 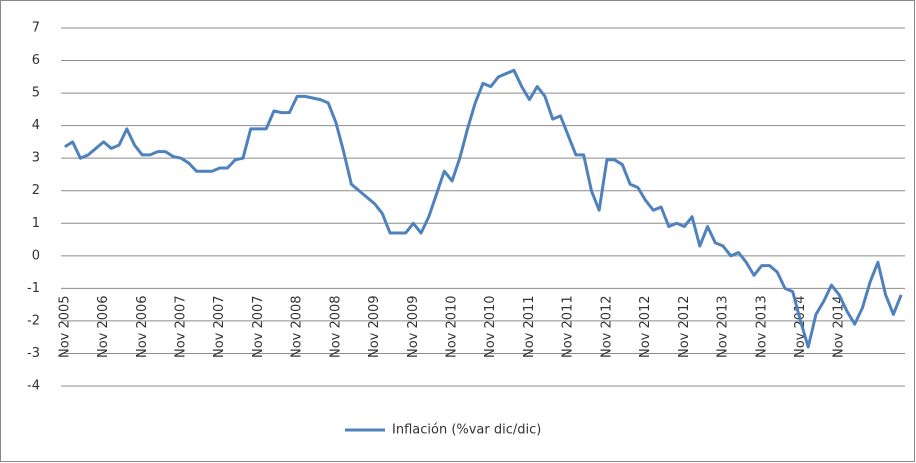 What do you see at coordinates (36, 158) in the screenshot?
I see `y-tick-label: 3` at bounding box center [36, 158].